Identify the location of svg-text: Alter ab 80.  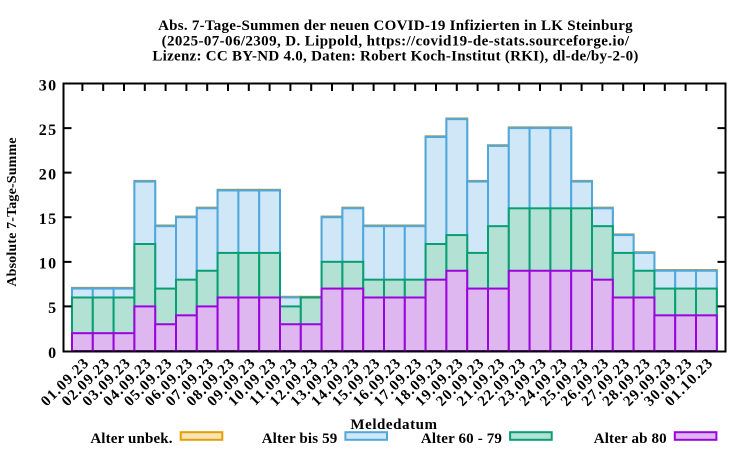
(630, 439).